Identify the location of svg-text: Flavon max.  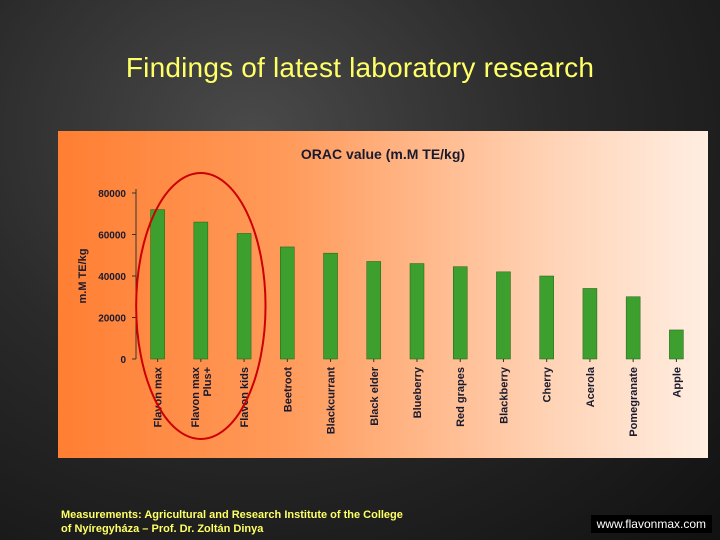
(196, 396).